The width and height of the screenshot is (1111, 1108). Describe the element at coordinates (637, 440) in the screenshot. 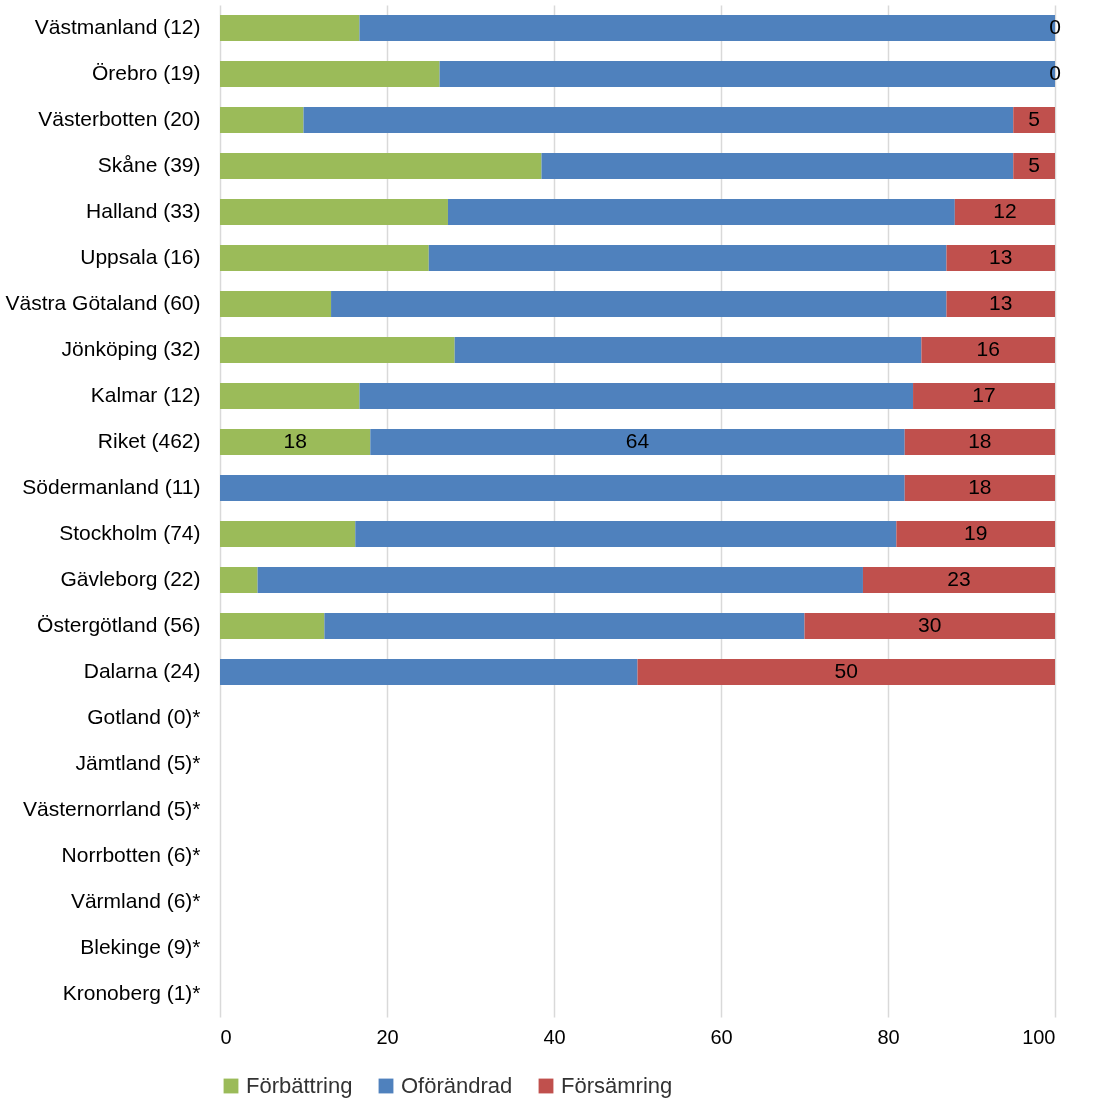

I see `data-label: 64` at that location.